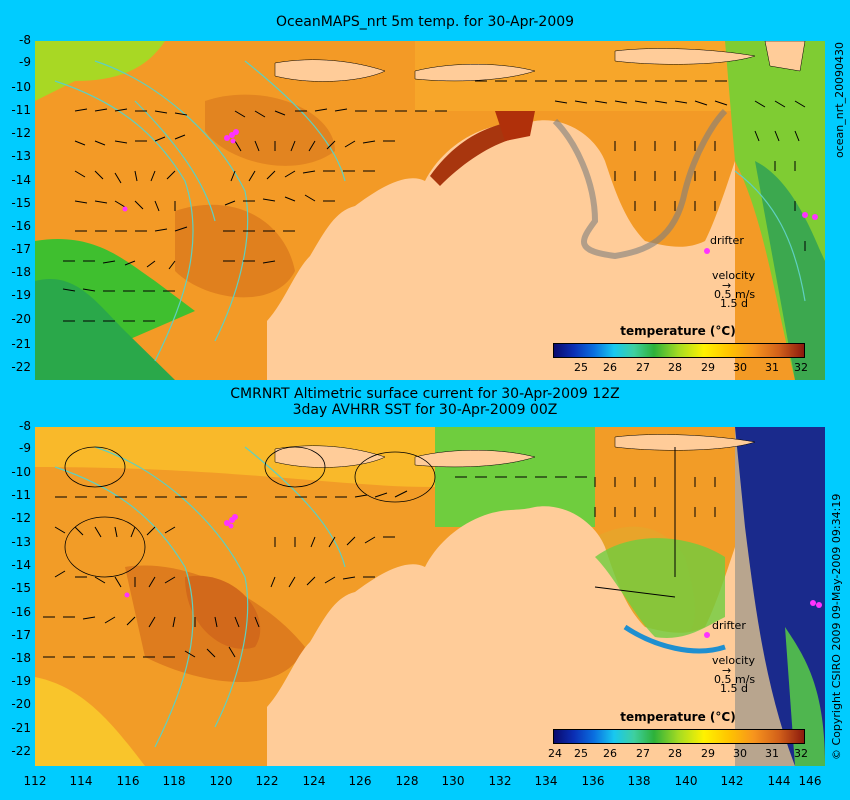 The width and height of the screenshot is (850, 800). I want to click on lon-label: 138, so click(639, 781).